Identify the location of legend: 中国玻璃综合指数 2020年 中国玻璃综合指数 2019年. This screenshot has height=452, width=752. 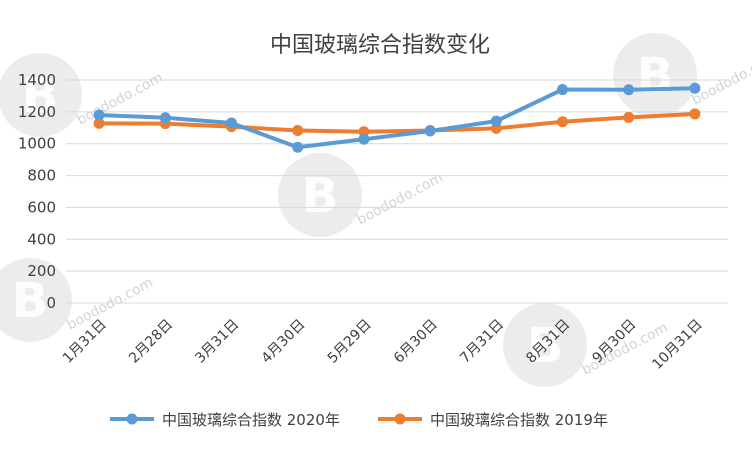
(359, 420).